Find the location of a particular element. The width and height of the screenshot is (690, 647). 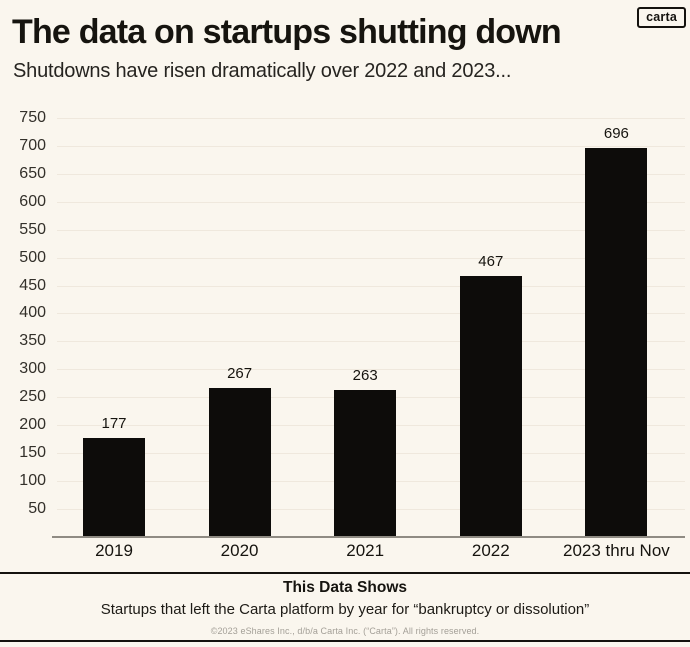

y-axis-tick-label: 150 is located at coordinates (32, 452).